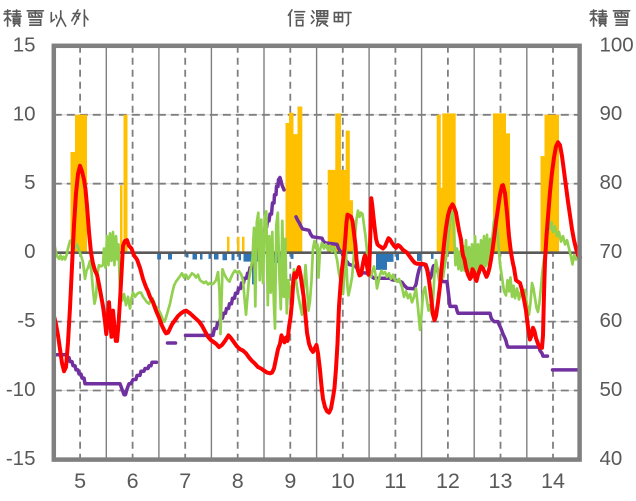 The image size is (636, 501). Describe the element at coordinates (133, 481) in the screenshot. I see `svg-text: 6` at that location.